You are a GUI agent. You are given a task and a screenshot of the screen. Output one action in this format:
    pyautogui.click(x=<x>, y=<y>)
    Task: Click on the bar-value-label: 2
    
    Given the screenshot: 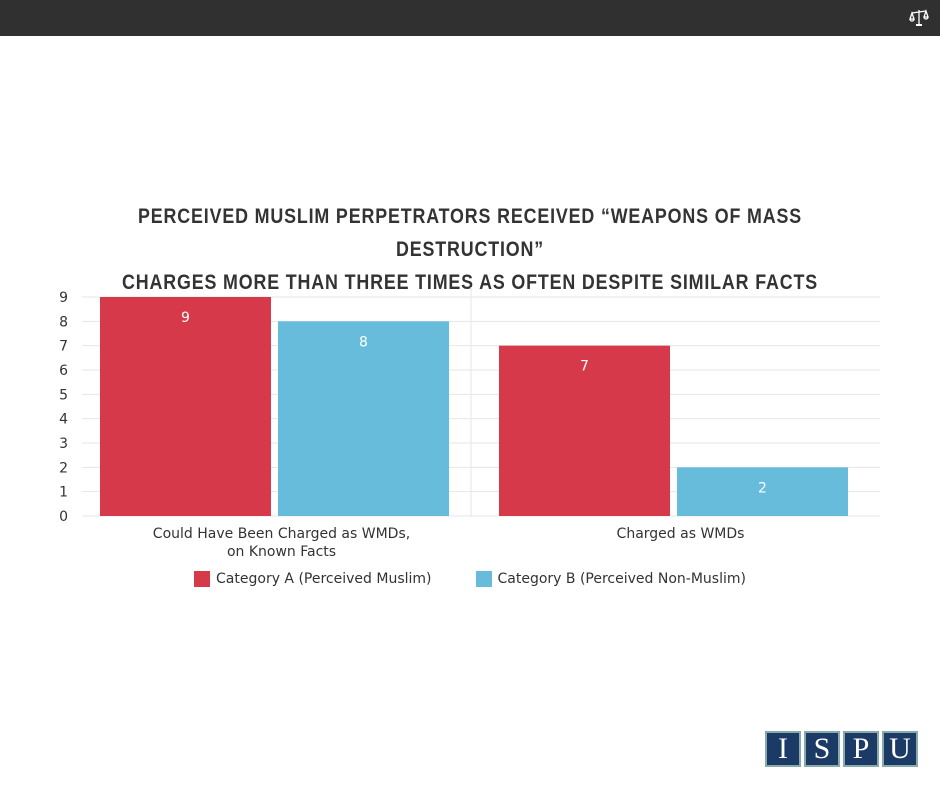 What is the action you would take?
    pyautogui.click(x=762, y=488)
    